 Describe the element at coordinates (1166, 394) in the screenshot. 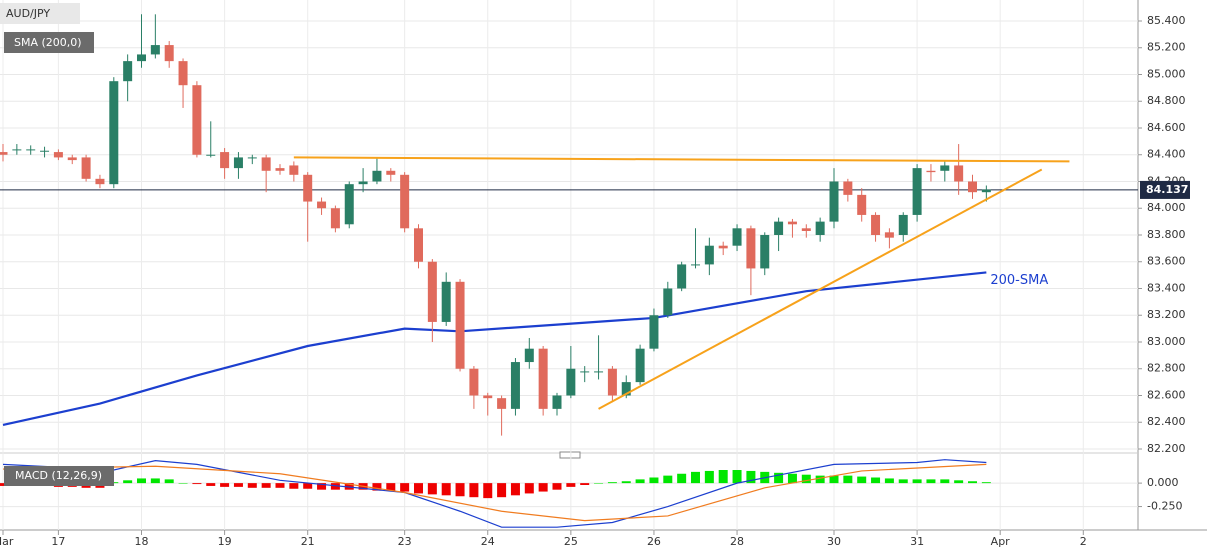

I see `y-tick-label: 82.600` at that location.